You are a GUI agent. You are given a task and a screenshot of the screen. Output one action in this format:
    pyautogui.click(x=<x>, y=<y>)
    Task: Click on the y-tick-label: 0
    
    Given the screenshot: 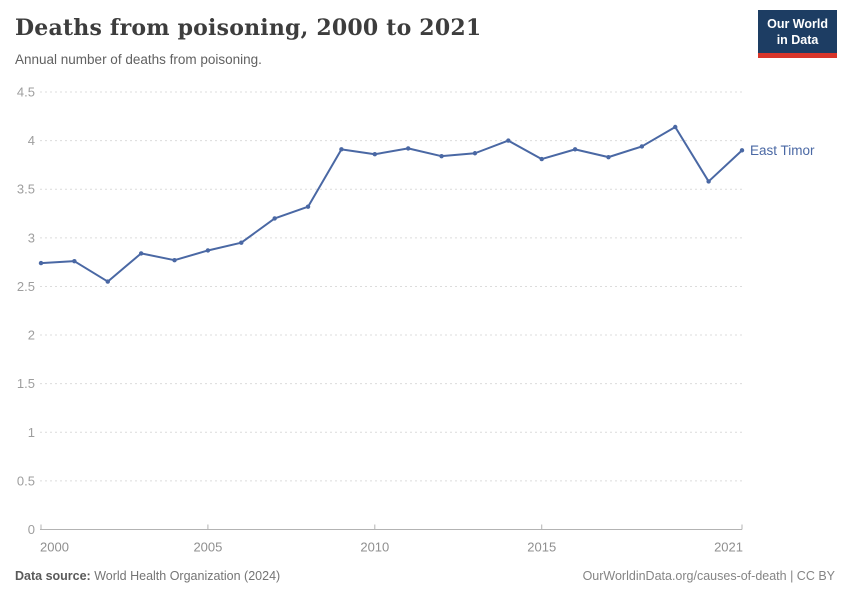 What is the action you would take?
    pyautogui.click(x=31, y=529)
    